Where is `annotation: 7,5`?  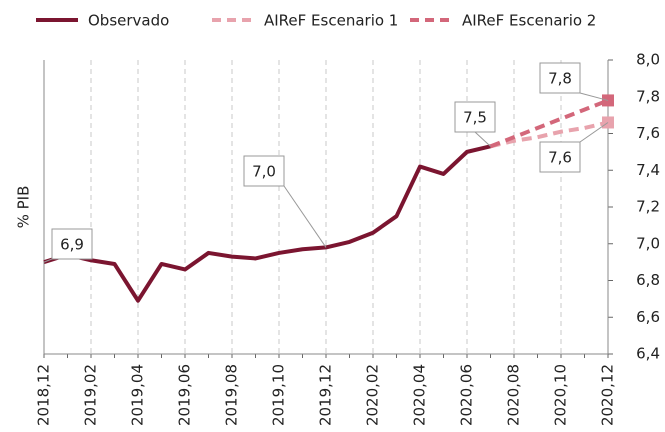 annotation: 7,5 is located at coordinates (475, 118).